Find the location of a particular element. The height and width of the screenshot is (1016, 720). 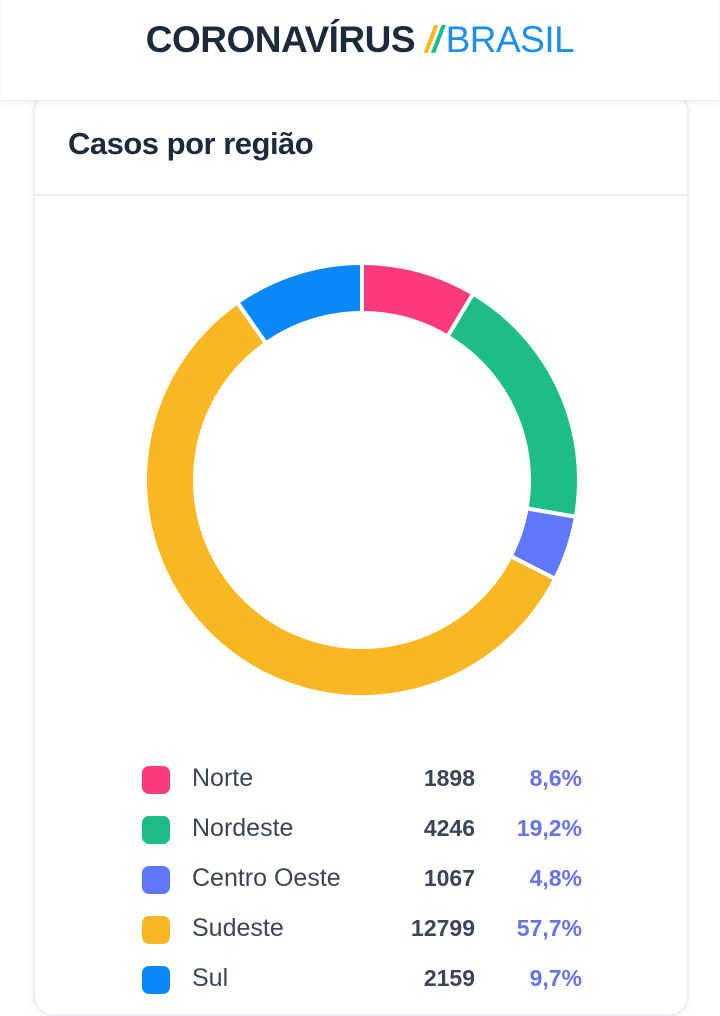

card-title: Casos por região is located at coordinates (191, 143).